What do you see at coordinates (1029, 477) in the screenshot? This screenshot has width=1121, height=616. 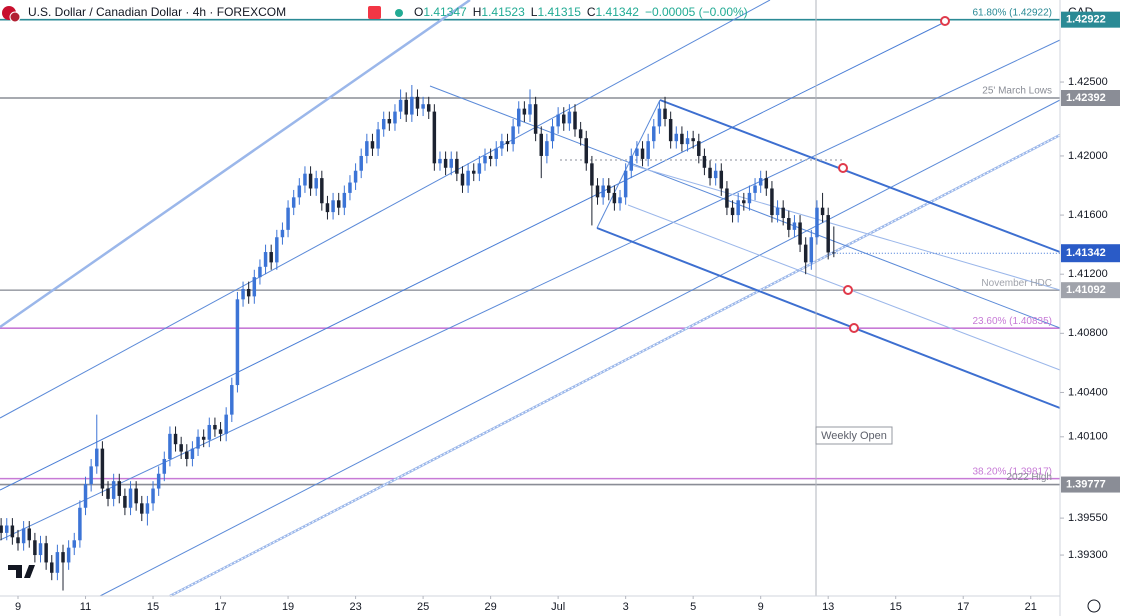 I see `level-label: 2022 High` at bounding box center [1029, 477].